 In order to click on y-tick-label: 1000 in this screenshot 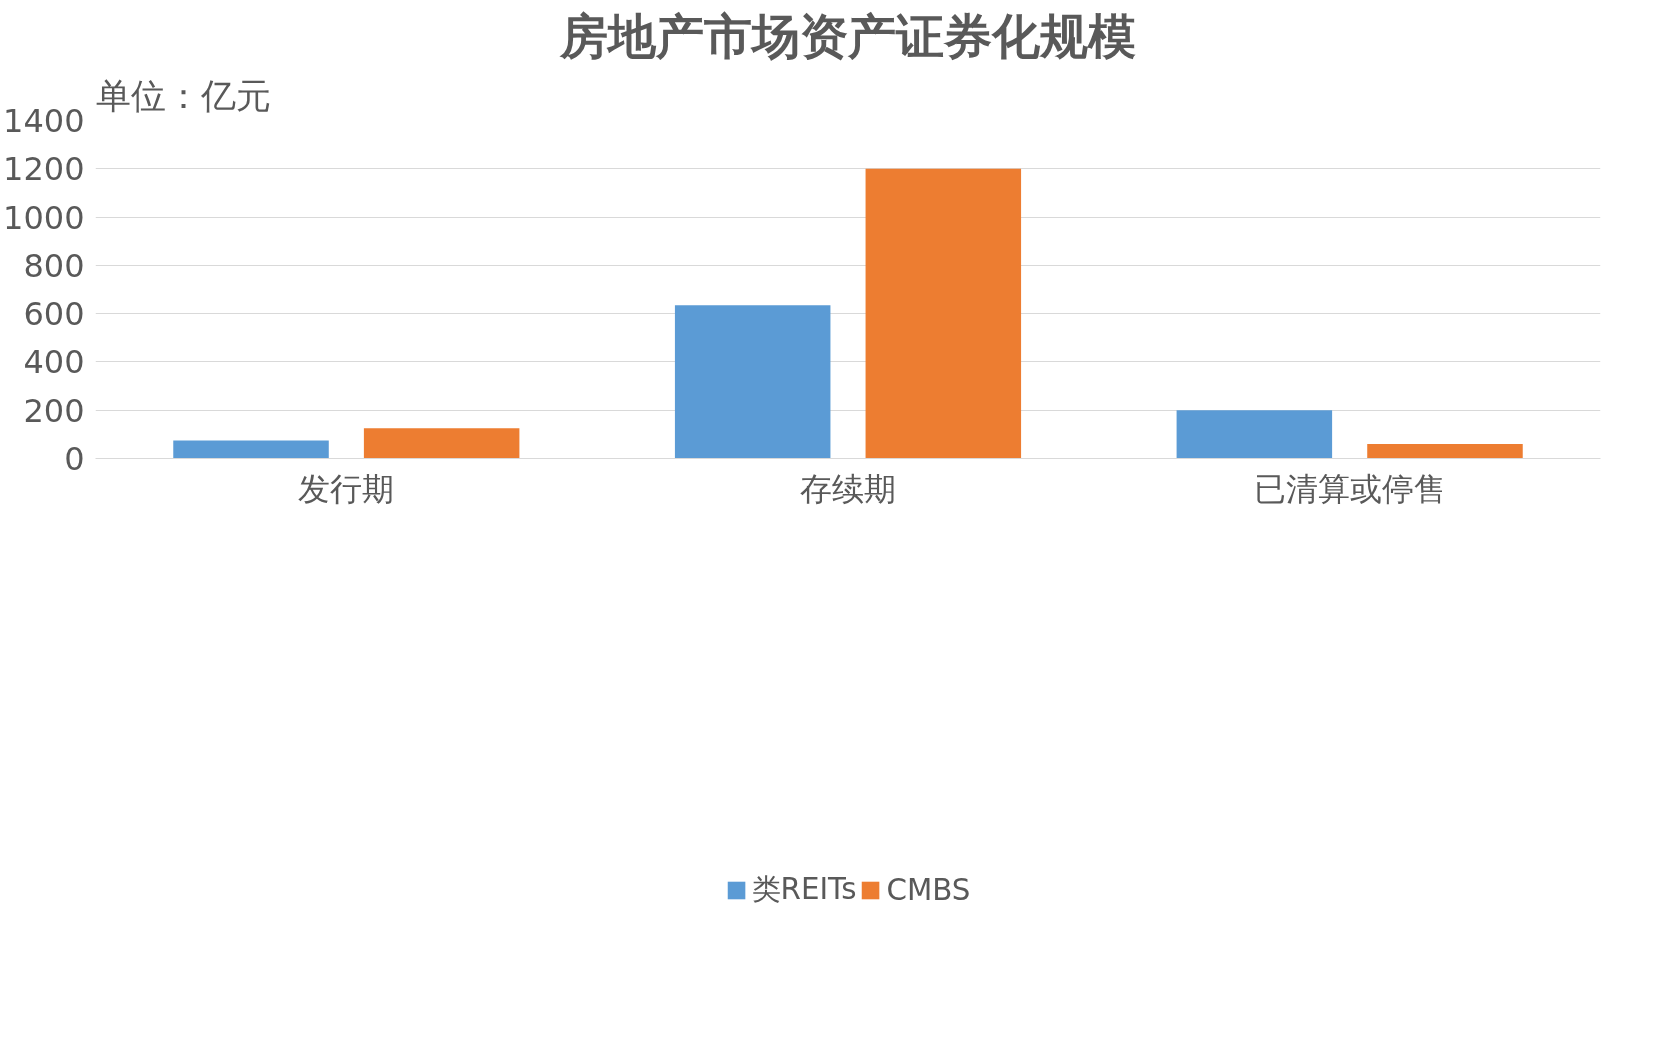, I will do `click(44, 217)`.